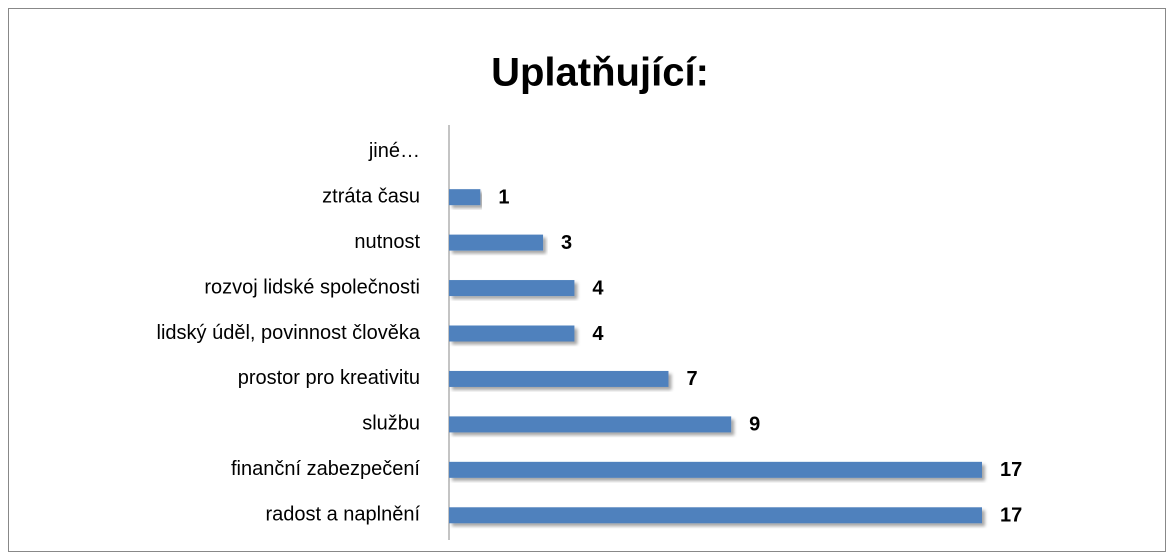 This screenshot has height=560, width=1174. Describe the element at coordinates (503, 197) in the screenshot. I see `value-label: 1` at that location.